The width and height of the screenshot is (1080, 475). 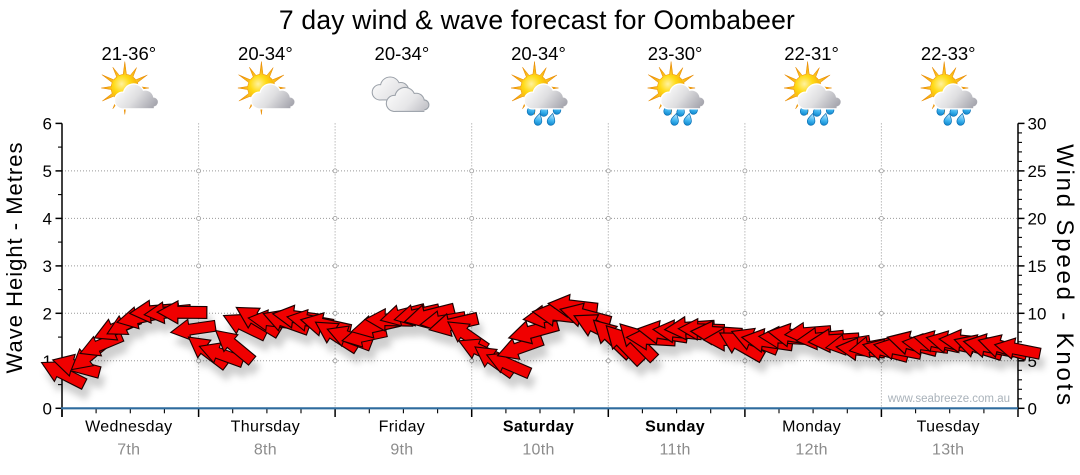 What do you see at coordinates (1037, 218) in the screenshot?
I see `svg-text: 20` at bounding box center [1037, 218].